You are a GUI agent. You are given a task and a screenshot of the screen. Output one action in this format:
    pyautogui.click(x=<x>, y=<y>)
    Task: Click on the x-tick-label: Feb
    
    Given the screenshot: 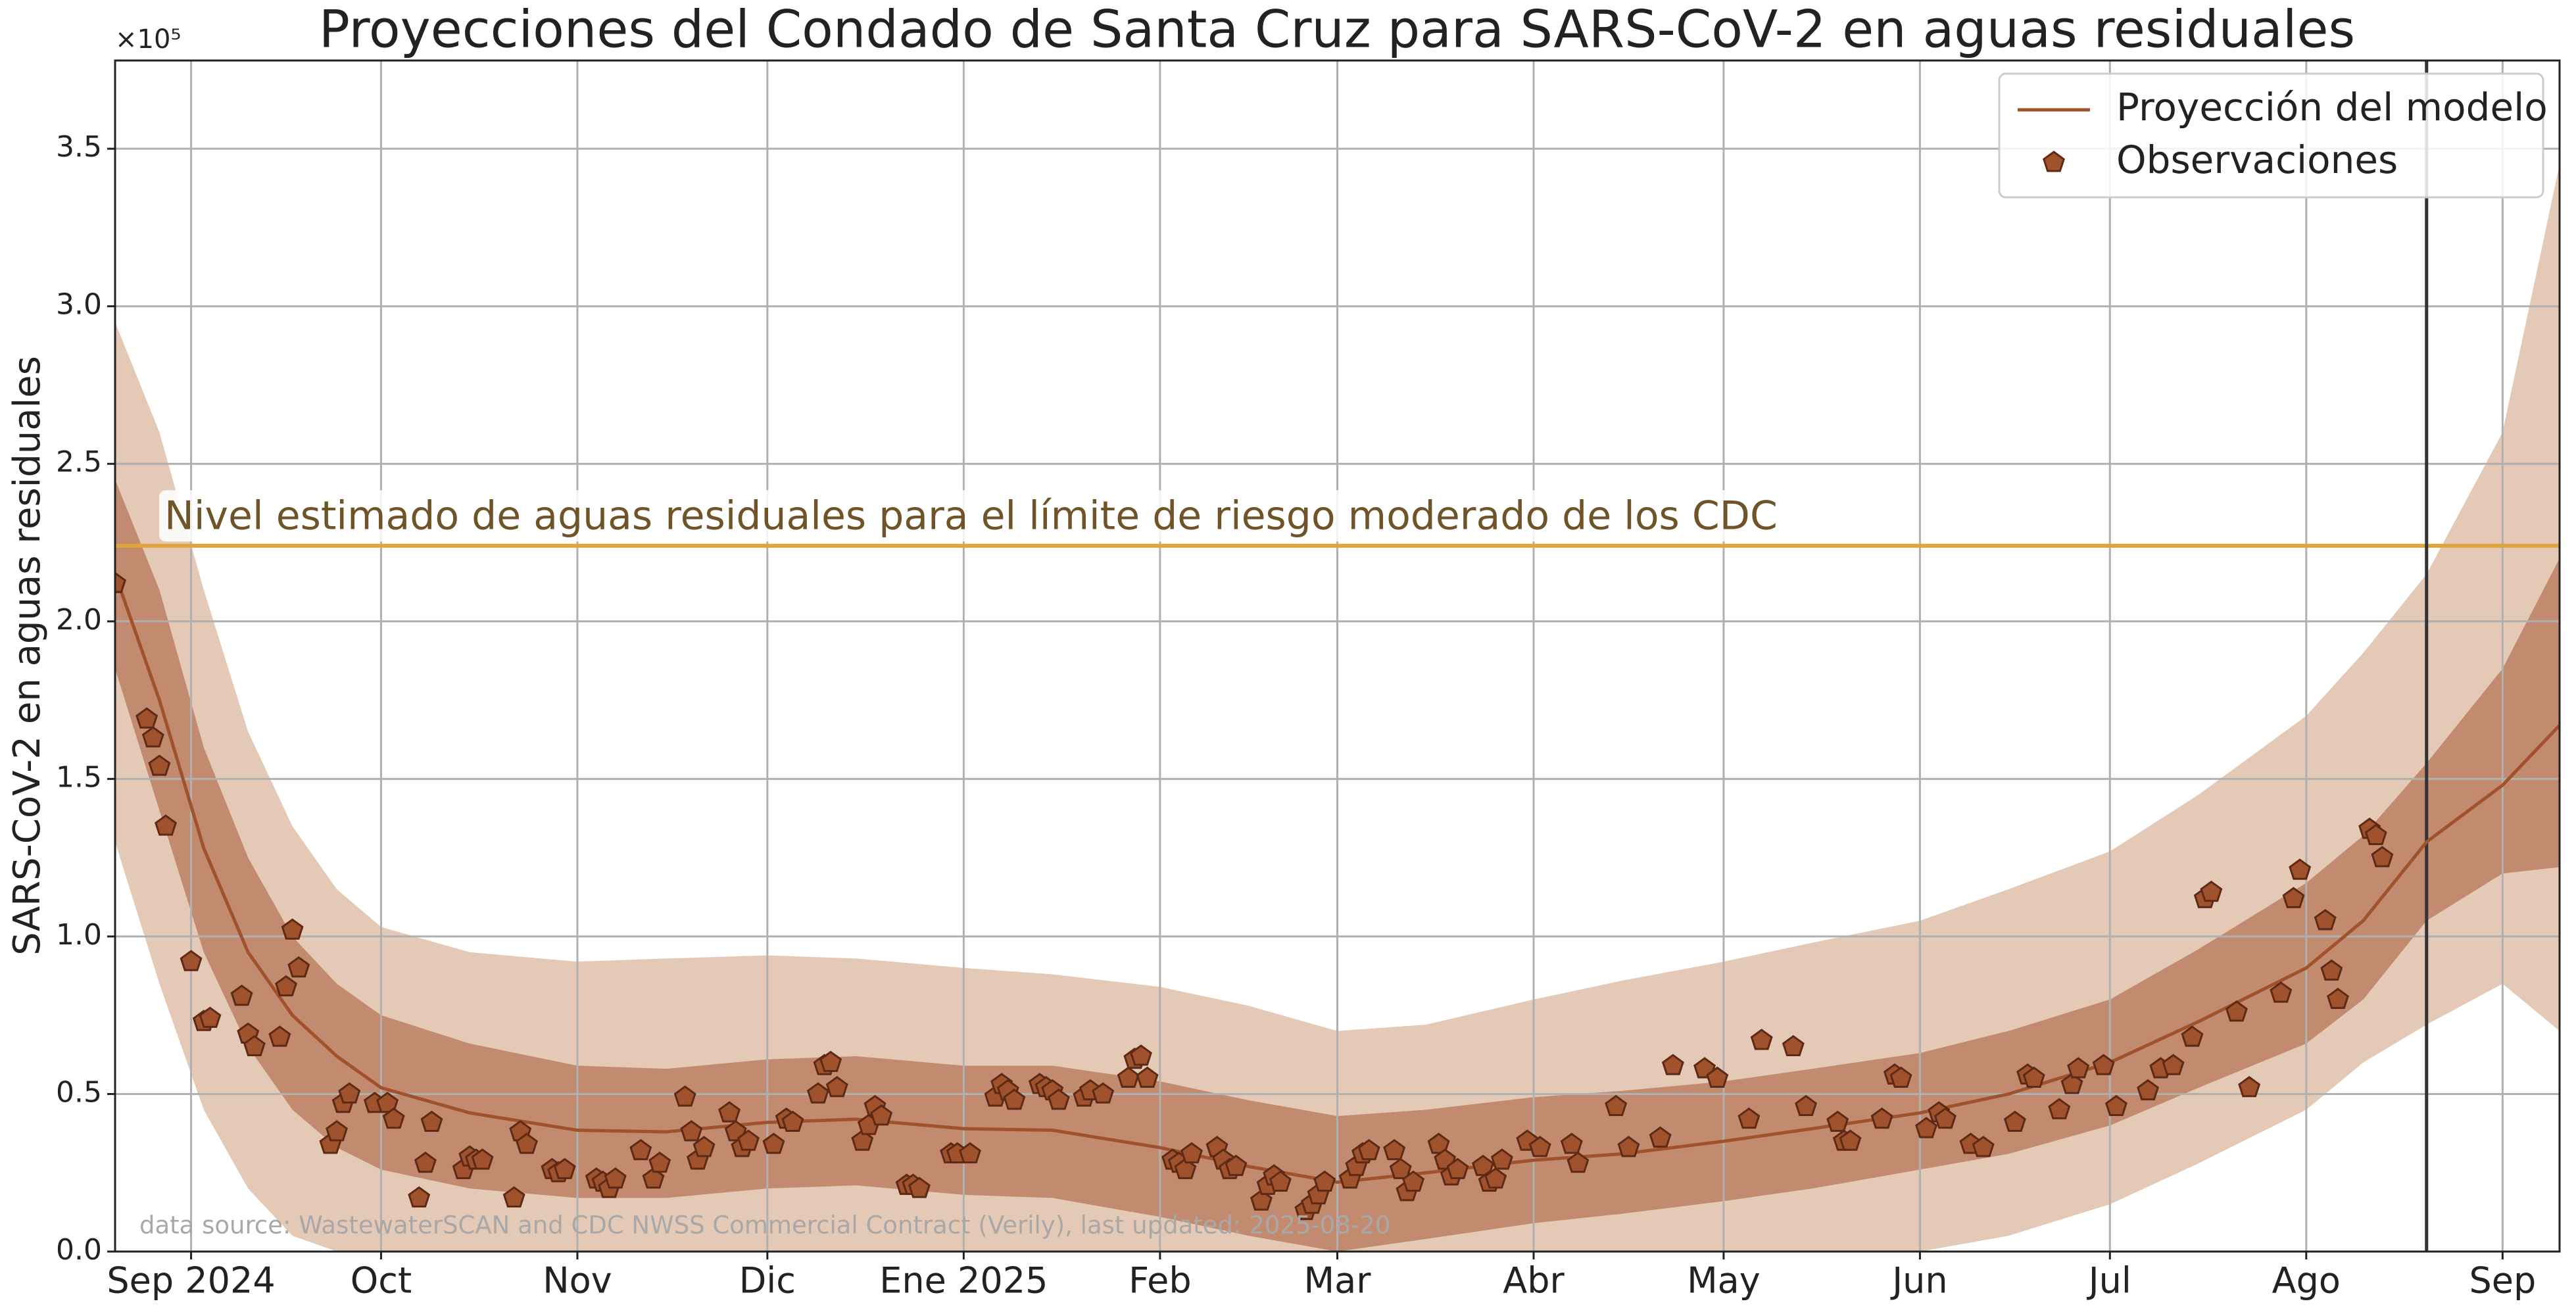 What is the action you would take?
    pyautogui.click(x=1160, y=1281)
    